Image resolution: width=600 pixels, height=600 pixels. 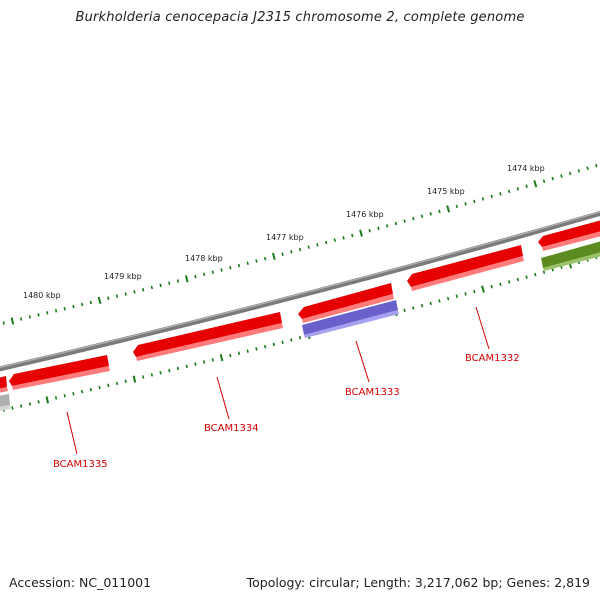 I want to click on gene-label-bcam1333: BCAM1333, so click(x=372, y=392).